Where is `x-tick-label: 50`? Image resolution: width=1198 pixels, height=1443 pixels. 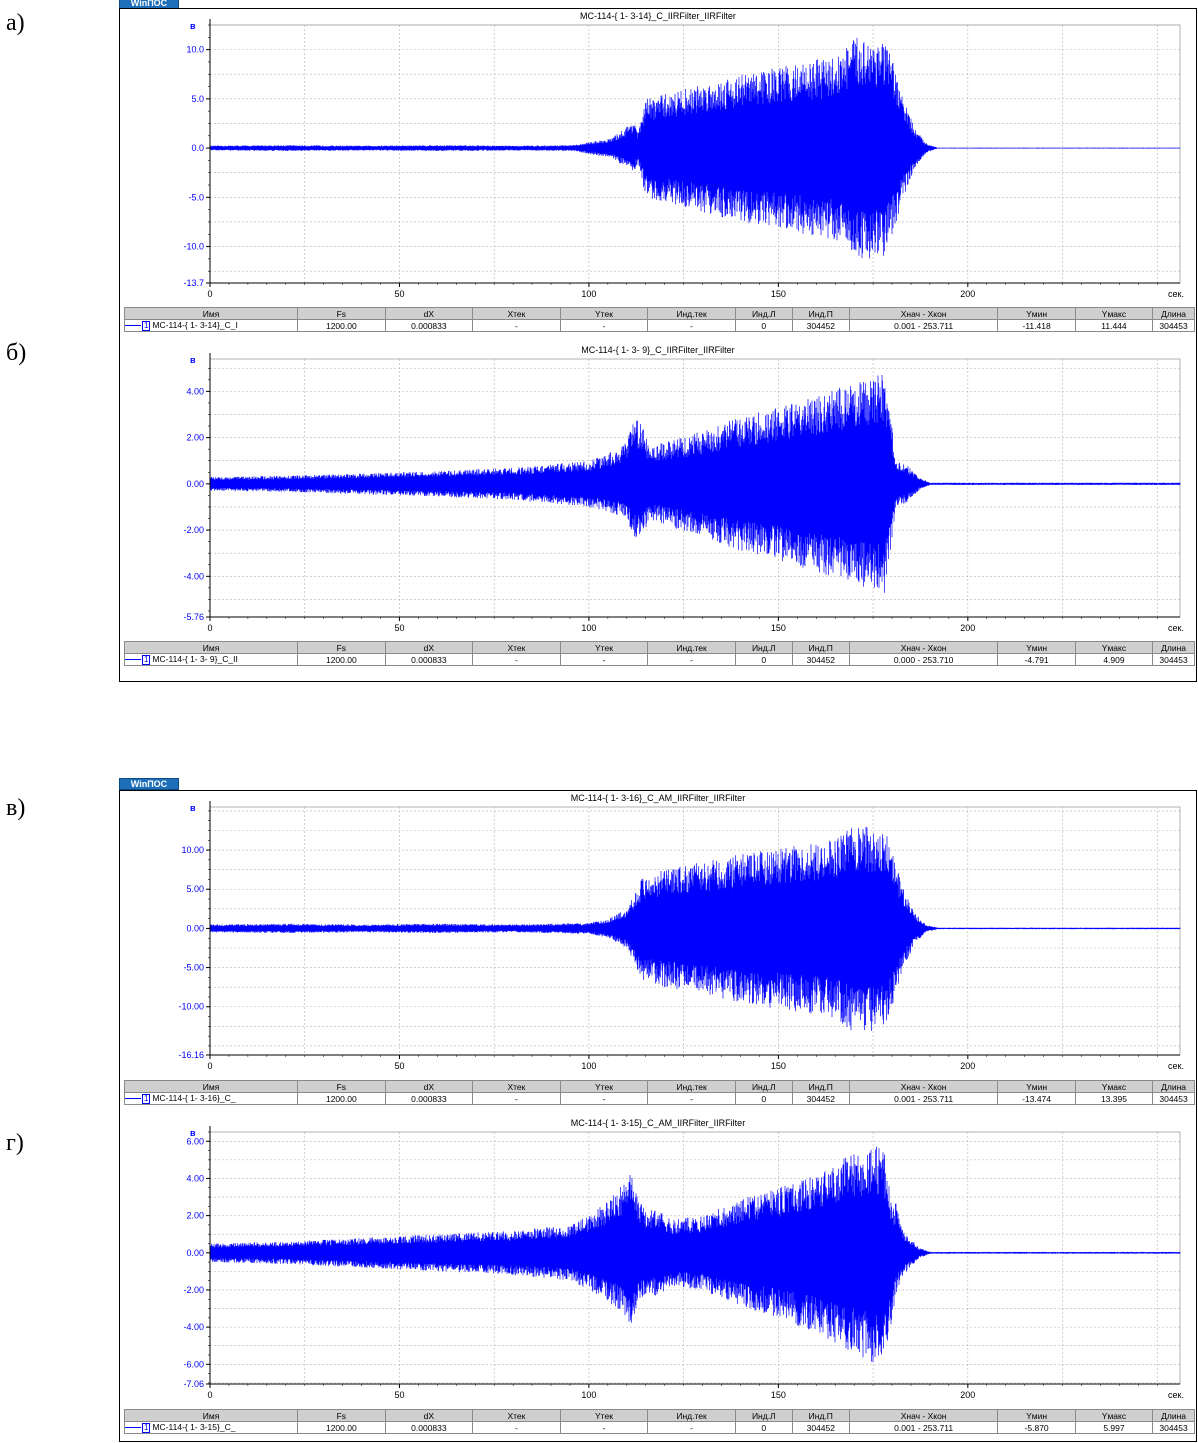 x-tick-label: 50 is located at coordinates (399, 294).